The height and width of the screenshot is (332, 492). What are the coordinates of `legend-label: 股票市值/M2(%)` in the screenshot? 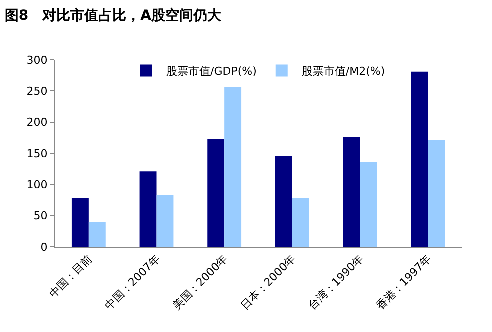 It's located at (344, 71).